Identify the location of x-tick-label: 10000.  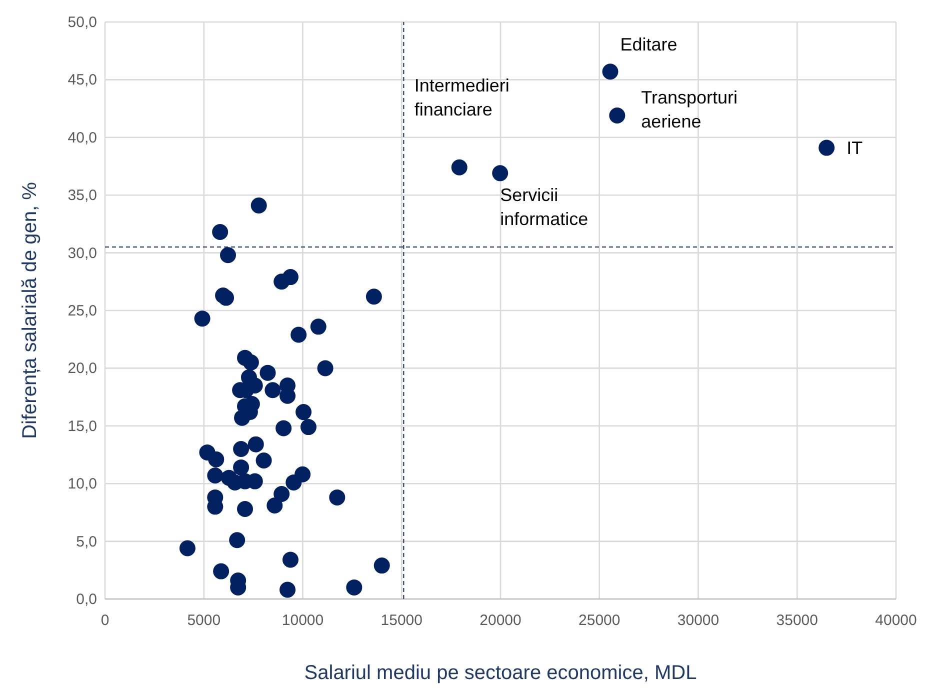
(303, 620).